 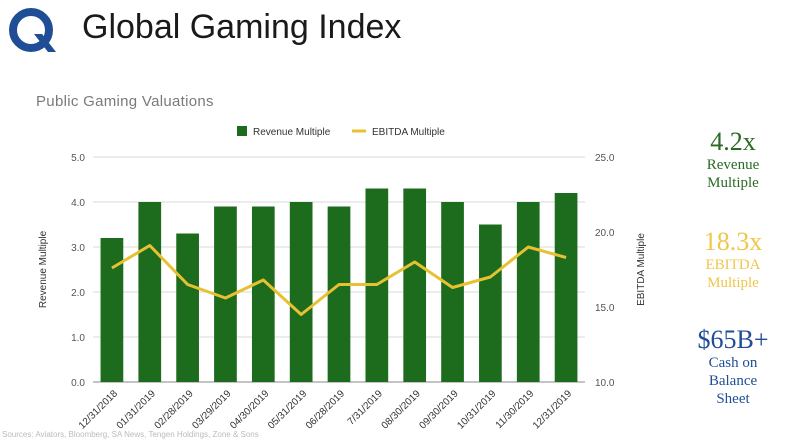 I want to click on stat-cash-value: $65B+, so click(x=733, y=339).